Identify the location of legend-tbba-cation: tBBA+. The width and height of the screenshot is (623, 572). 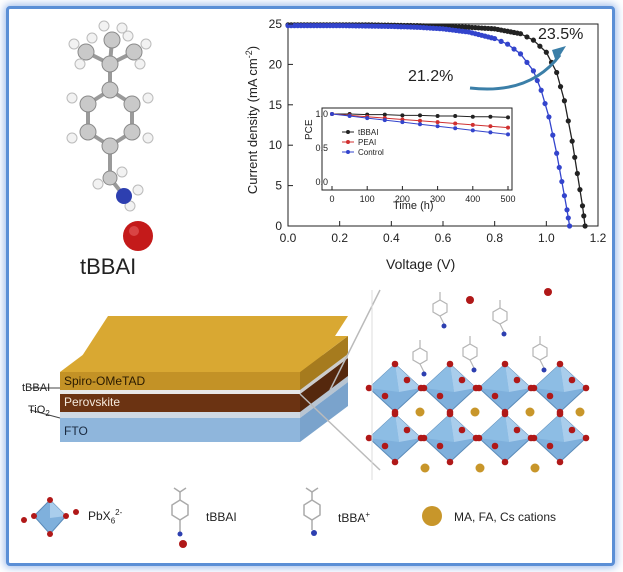
(354, 517).